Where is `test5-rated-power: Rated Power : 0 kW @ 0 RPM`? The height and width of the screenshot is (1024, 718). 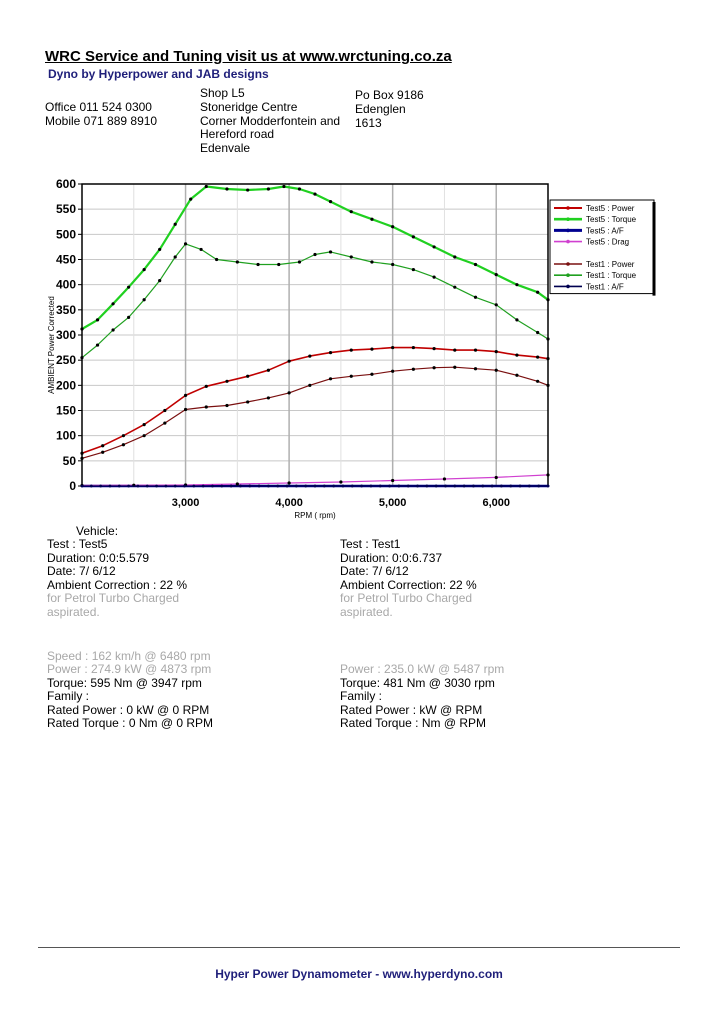
test5-rated-power: Rated Power : 0 kW @ 0 RPM is located at coordinates (128, 710).